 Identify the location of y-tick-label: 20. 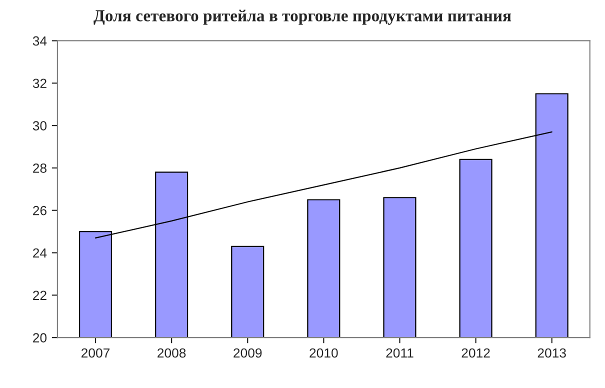
(40, 337).